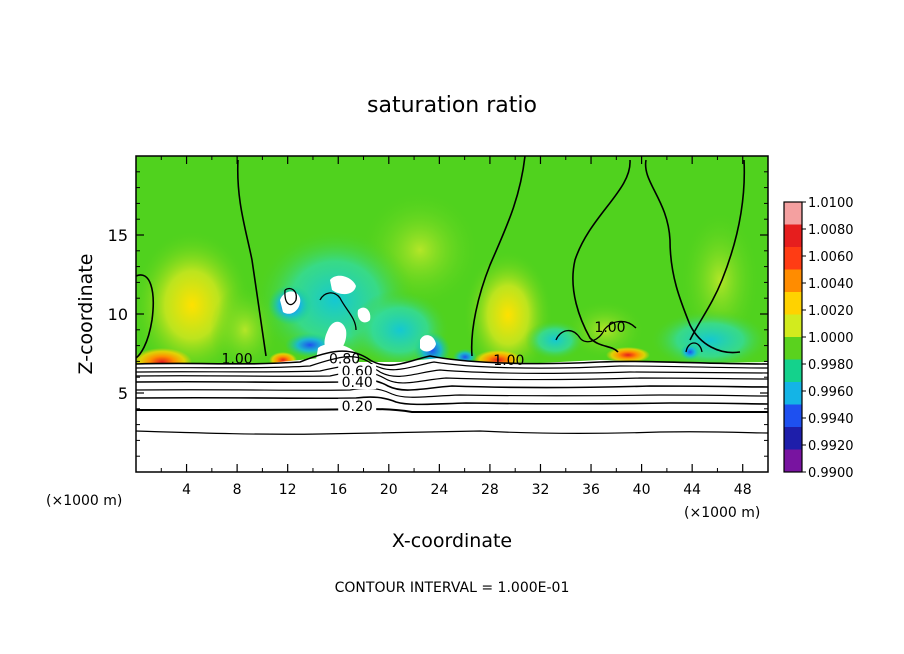 This screenshot has width=904, height=654. I want to click on contour-1.00-h, so click(338, 311).